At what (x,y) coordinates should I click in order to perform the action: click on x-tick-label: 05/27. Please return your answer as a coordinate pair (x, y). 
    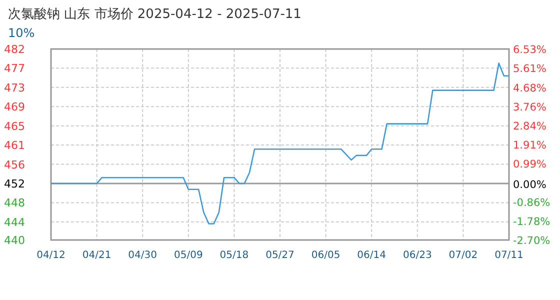
    Looking at the image, I should click on (280, 255).